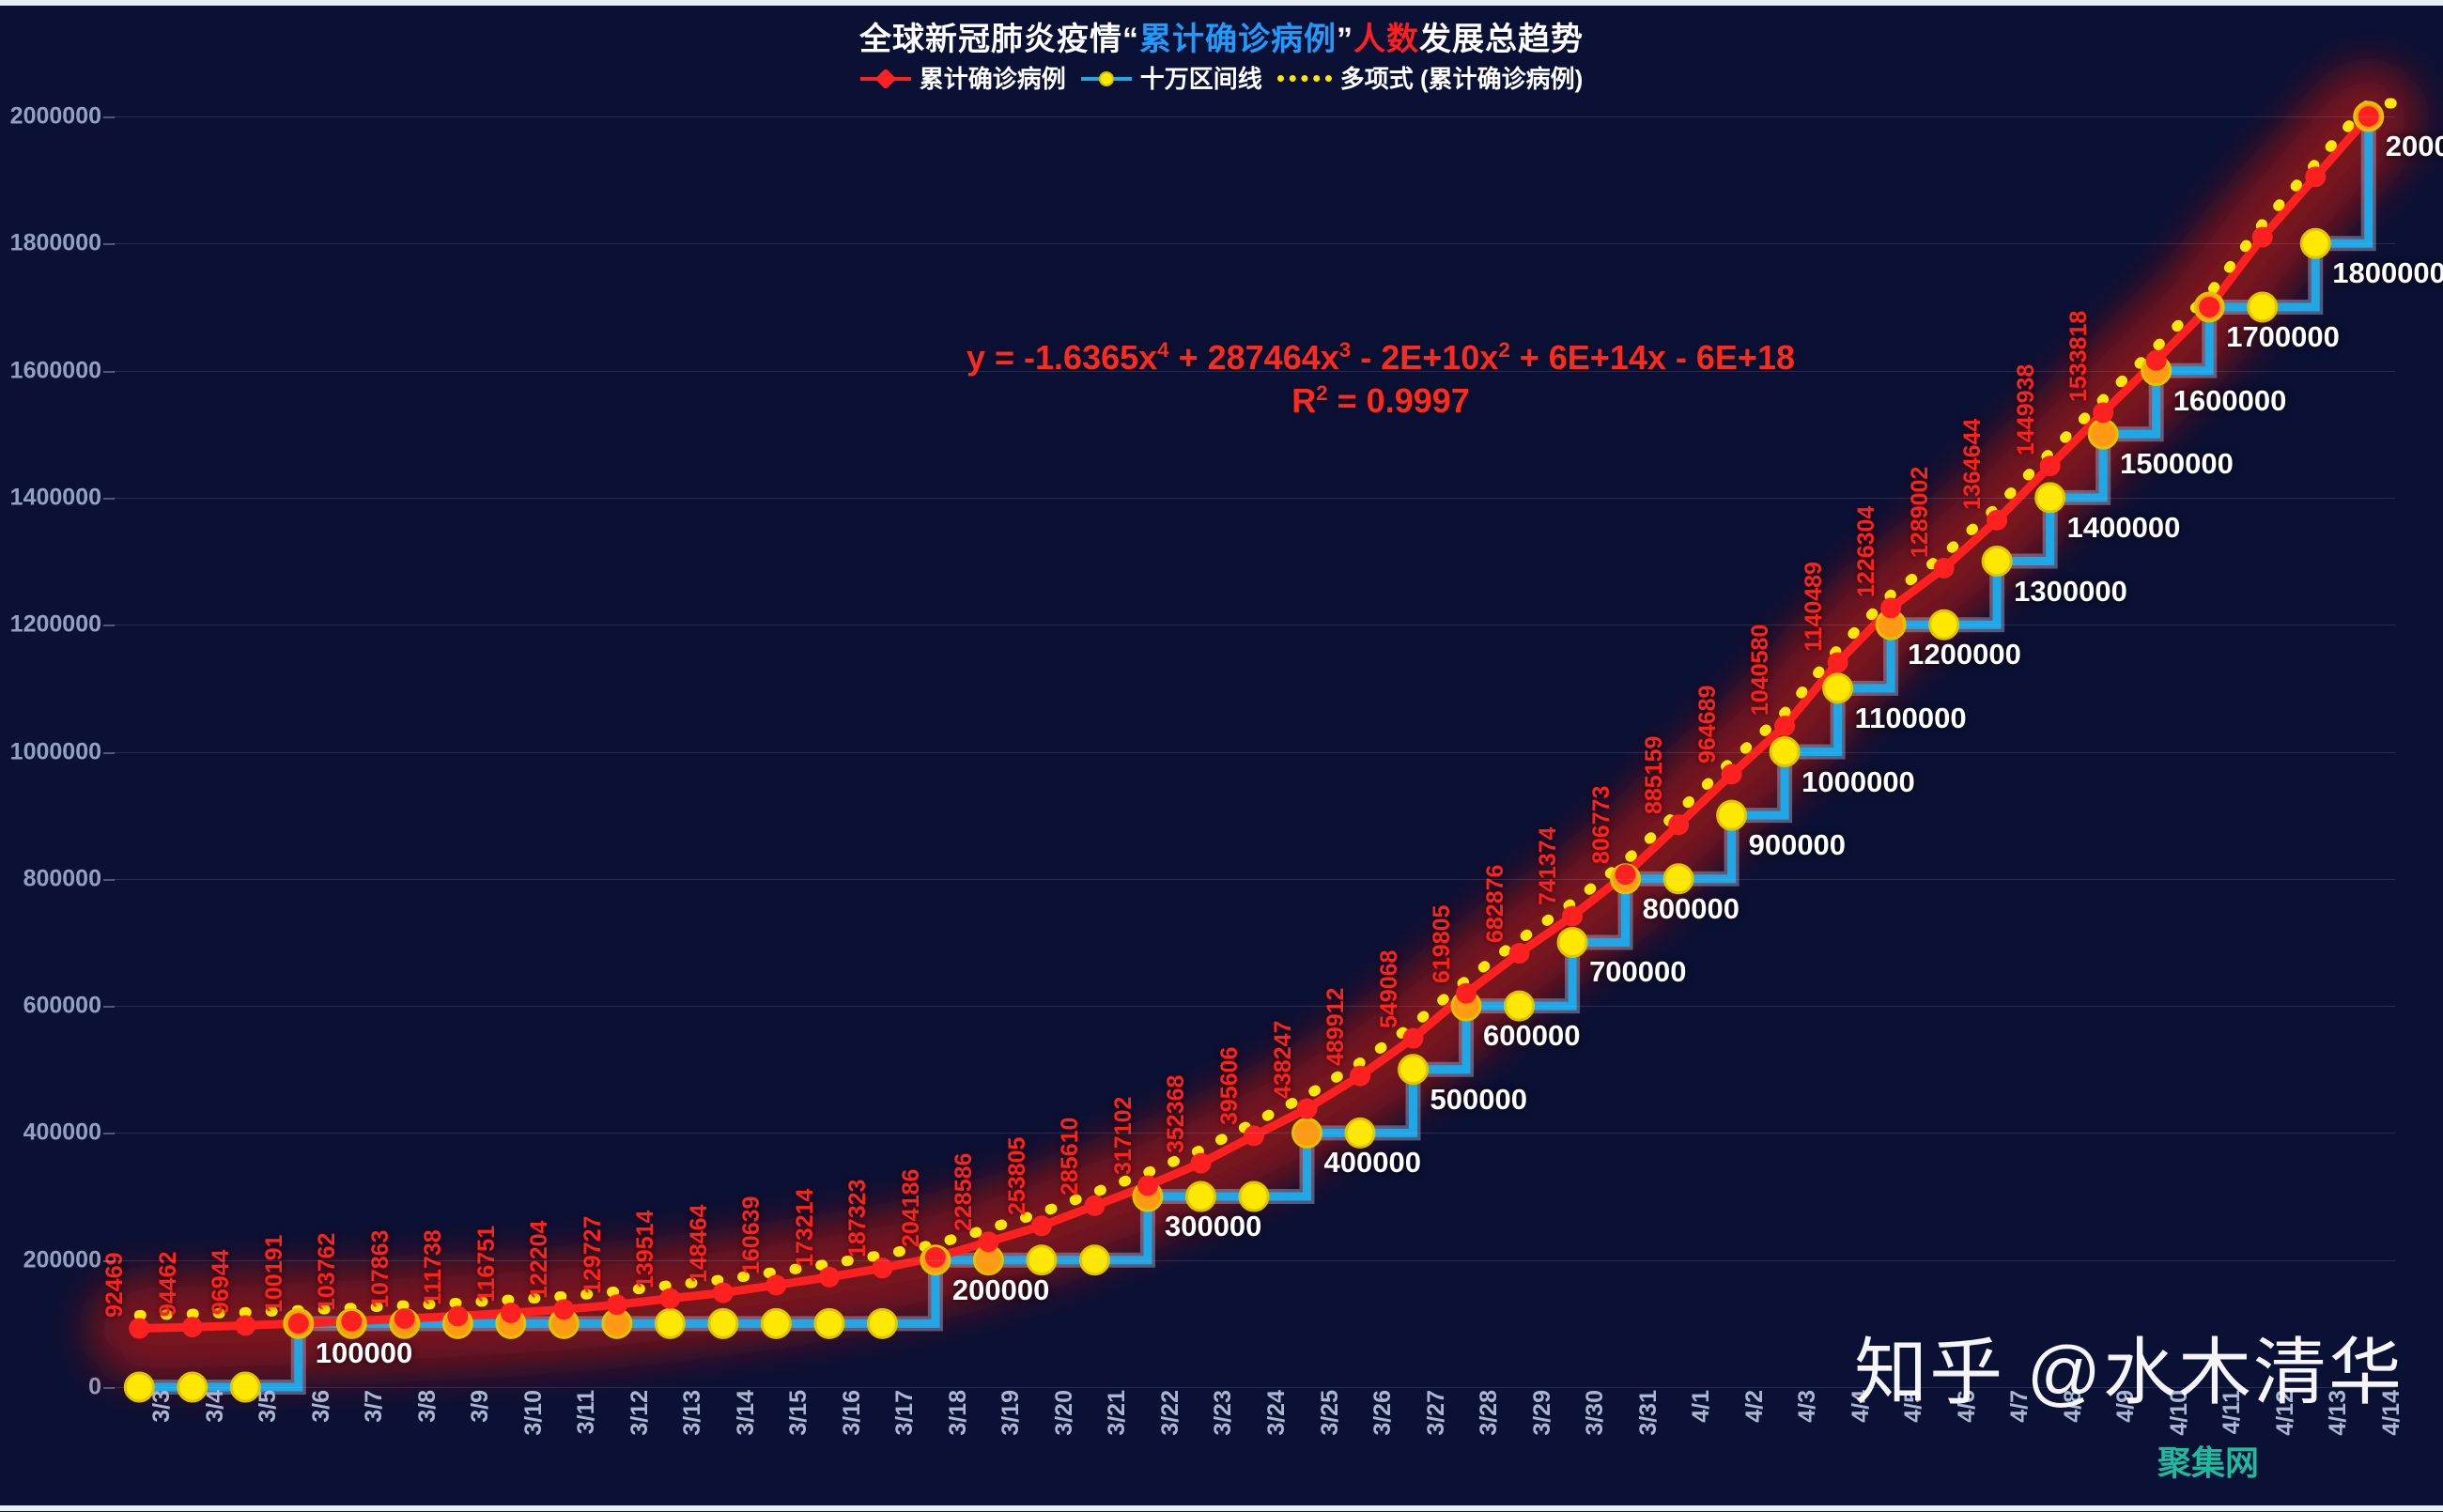 This screenshot has width=2443, height=1512. I want to click on chart-legend: 累计确诊病例 十万区间线 多项式 (累计确诊病例), so click(1221, 77).